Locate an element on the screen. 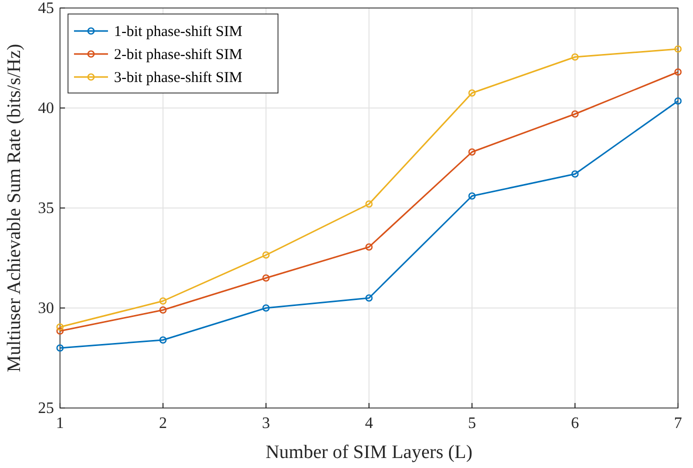 The width and height of the screenshot is (693, 468). legend-label: 2-bit phase-shift SIM is located at coordinates (178, 55).